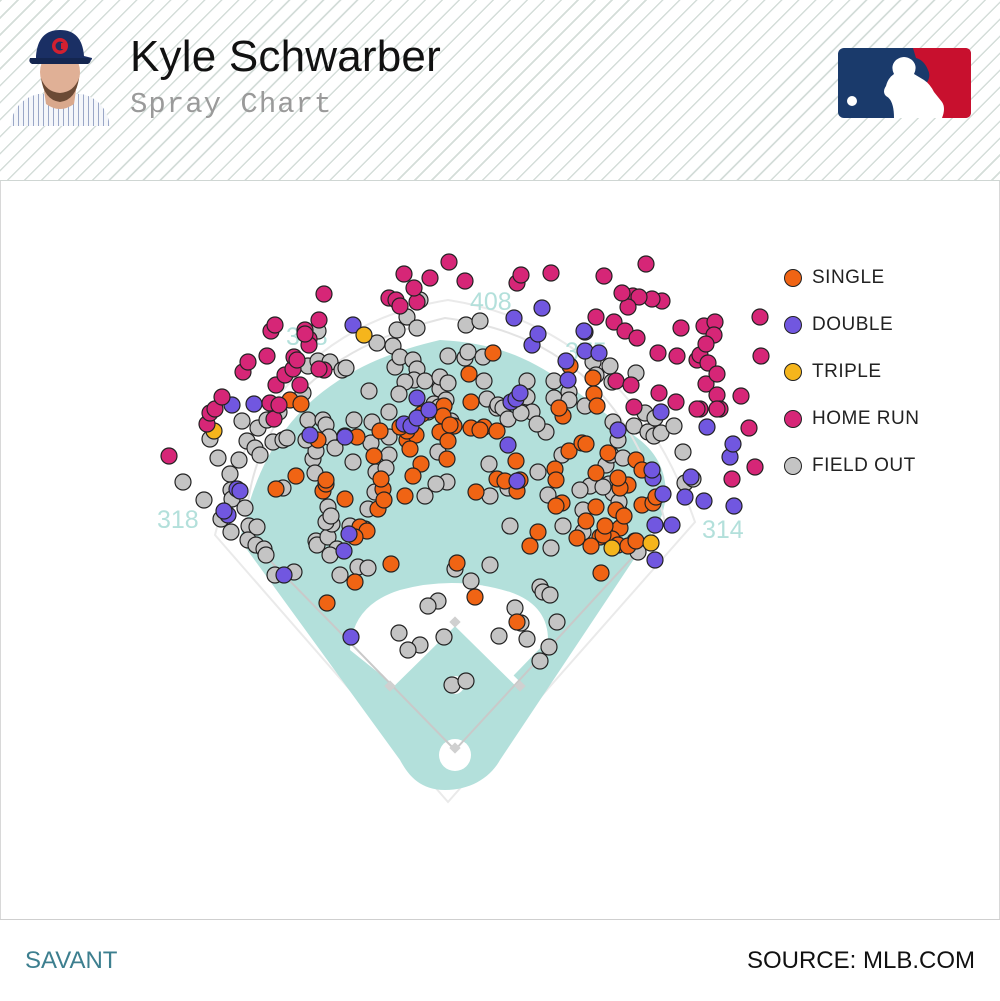  Describe the element at coordinates (231, 104) in the screenshot. I see `page-subtitle: Spray Chart` at that location.